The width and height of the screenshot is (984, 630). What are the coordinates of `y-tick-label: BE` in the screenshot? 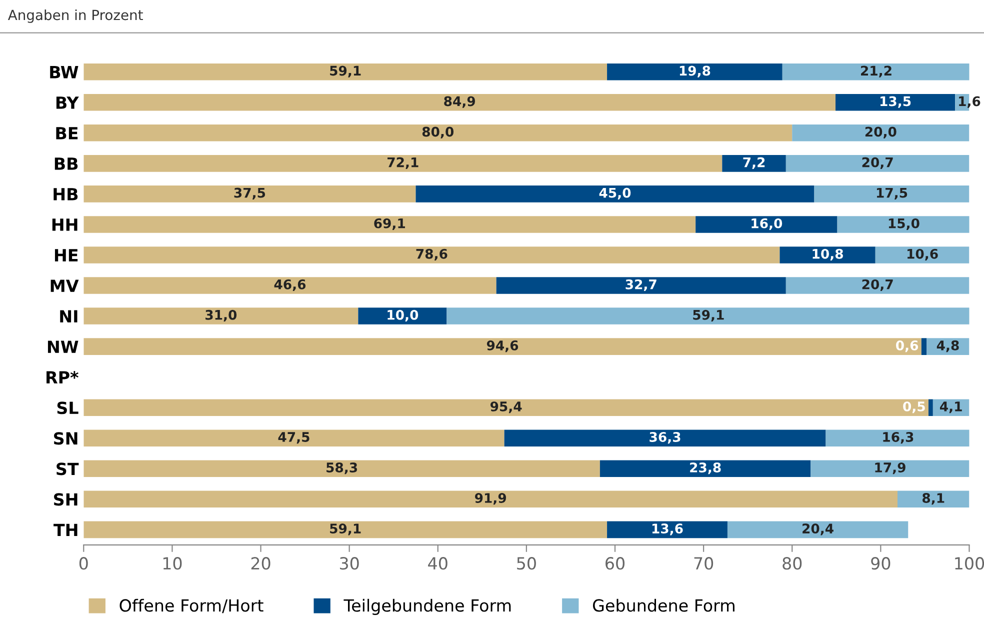 It's located at (67, 133).